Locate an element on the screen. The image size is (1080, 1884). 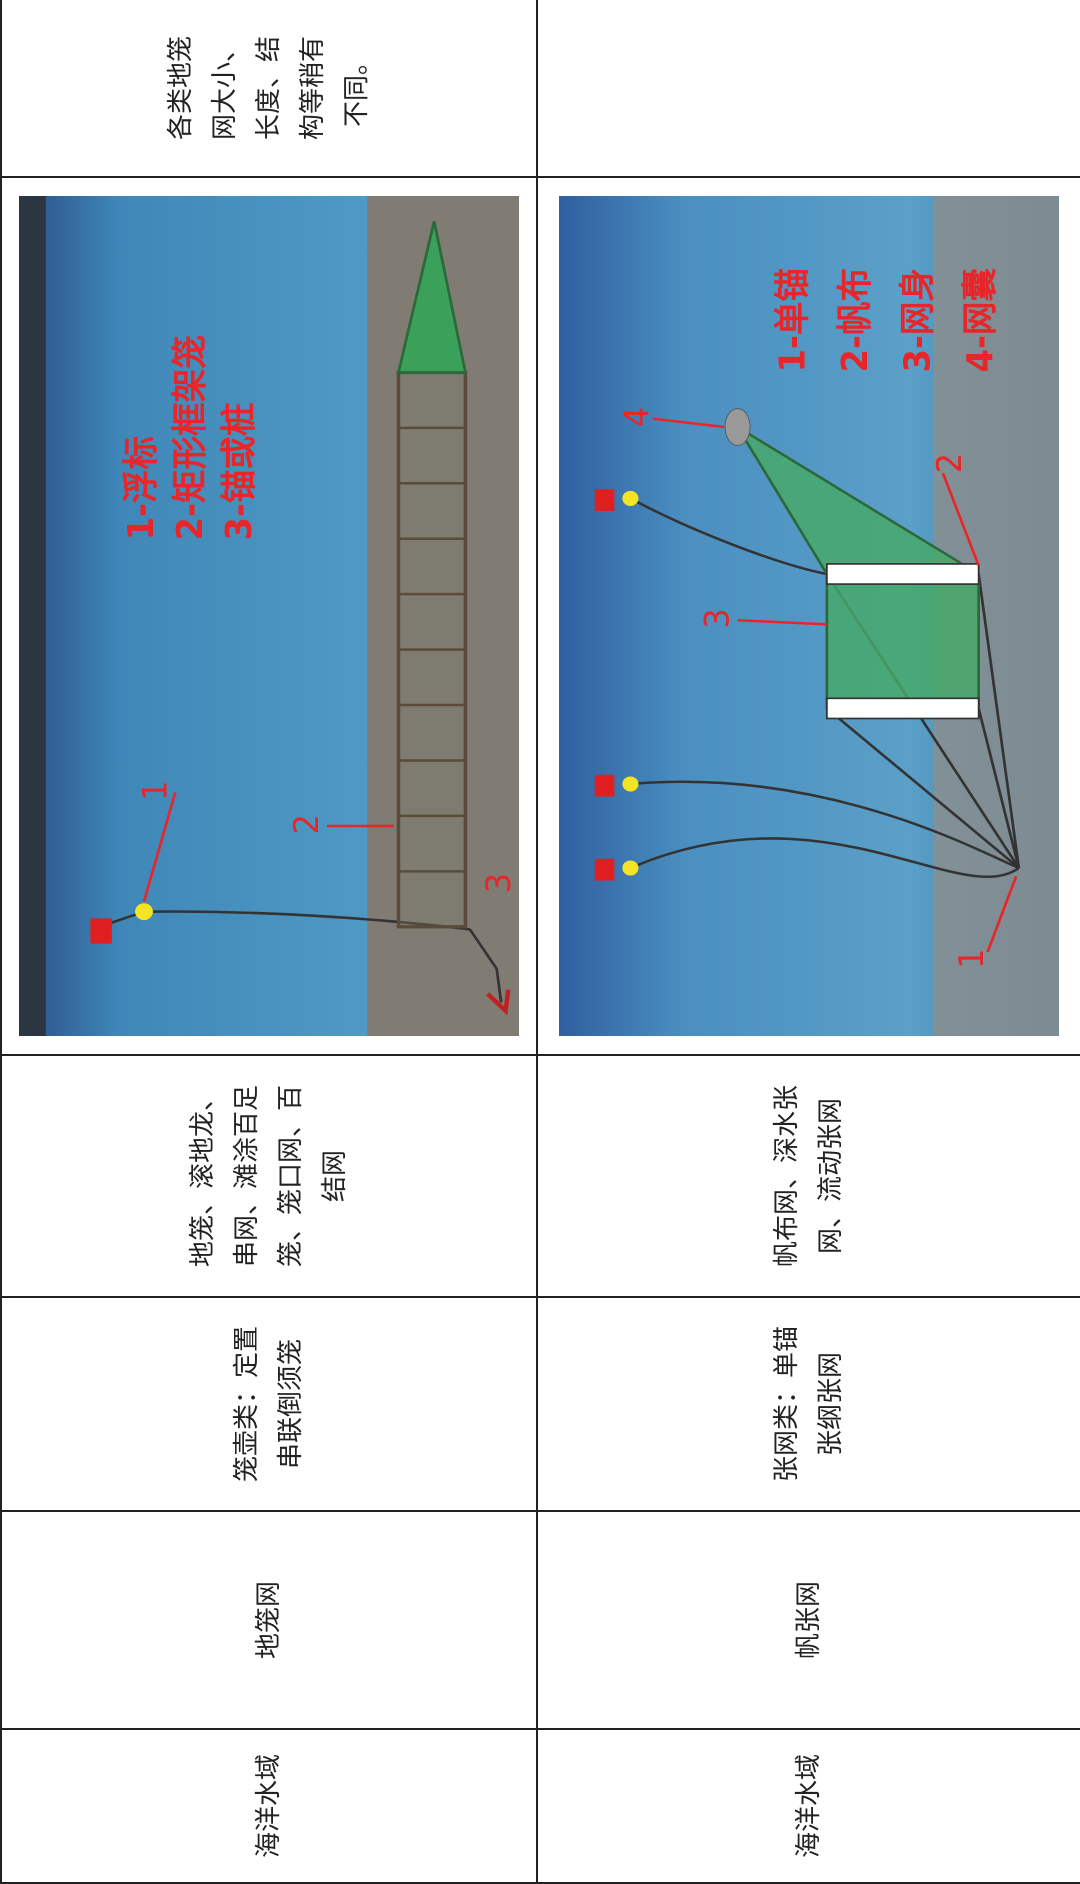
name-cell: 帆张网 is located at coordinates (808, 1620).